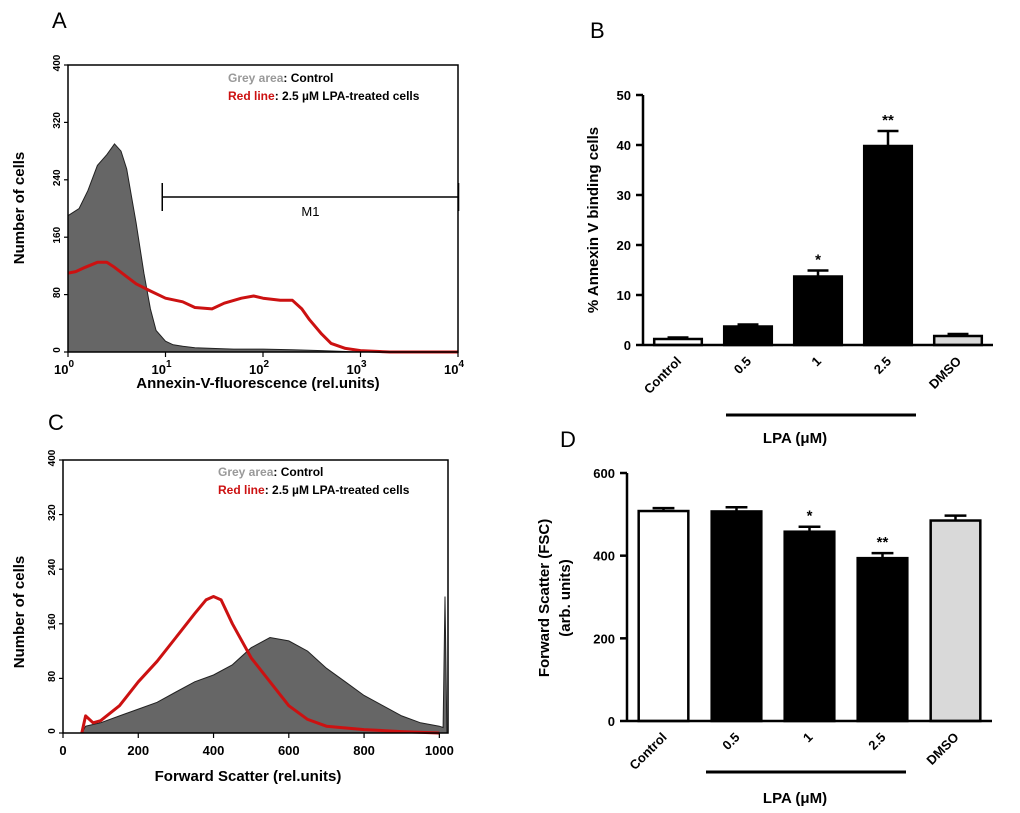  I want to click on panel-b-axes: Control 0.5 1 2.5 DMSO 0 10 20 30 40 50, so click(805, 242).